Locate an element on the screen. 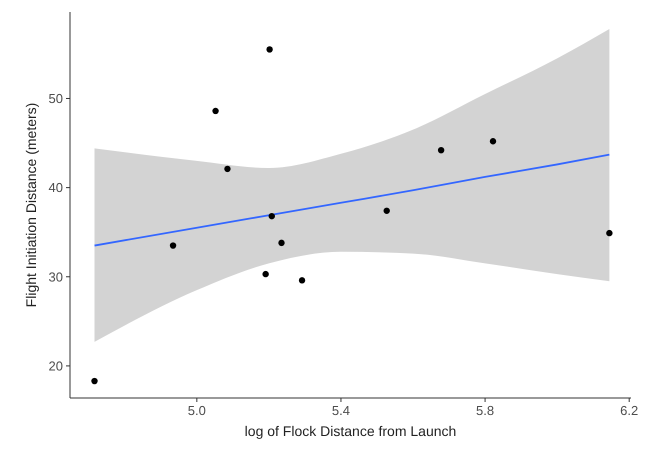  y-axis-title: Flight Initiation Distance (meters) is located at coordinates (31, 205).